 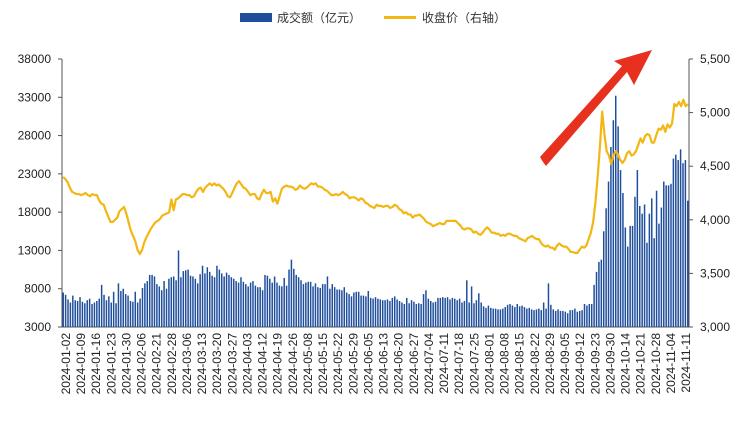 I want to click on y-left-tick-label: 38000, so click(x=35, y=59).